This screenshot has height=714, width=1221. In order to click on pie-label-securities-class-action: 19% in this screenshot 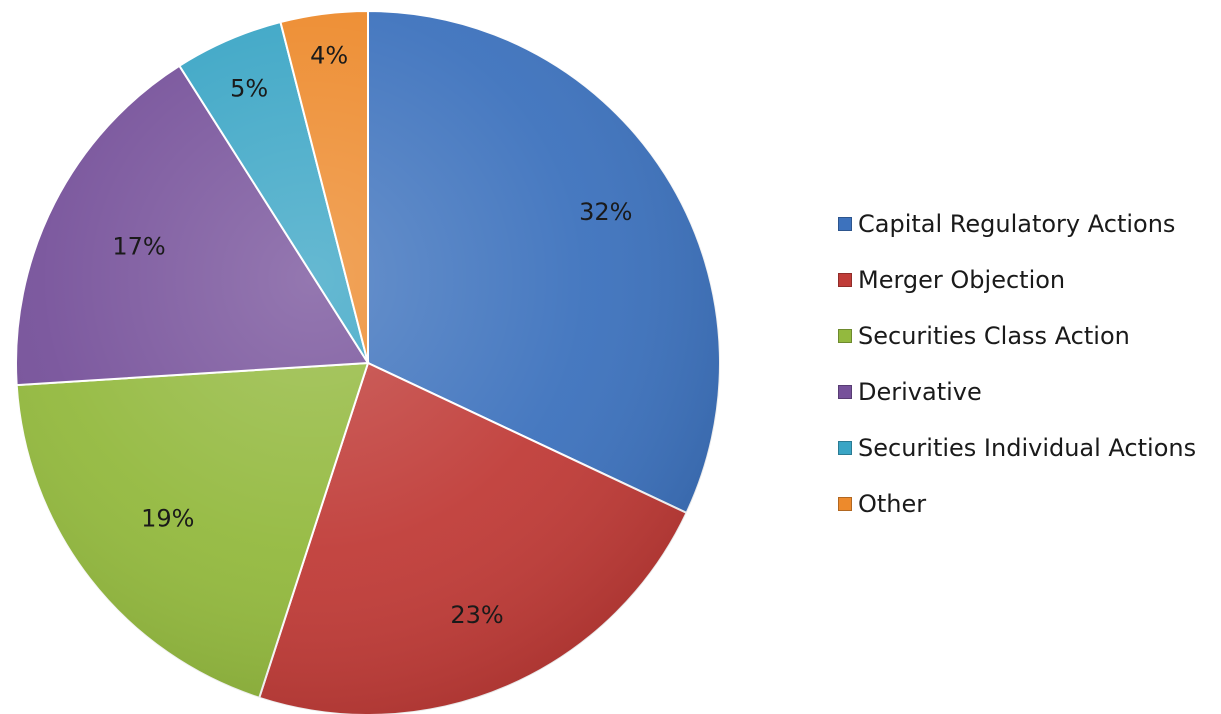, I will do `click(167, 518)`.